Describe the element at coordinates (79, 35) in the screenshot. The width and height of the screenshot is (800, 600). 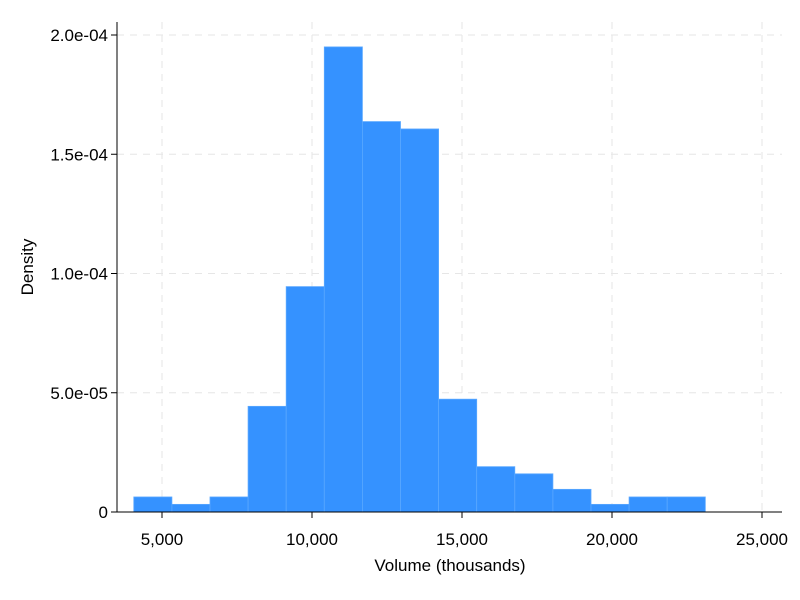
I see `y-tick-label: 2.0e-04` at that location.